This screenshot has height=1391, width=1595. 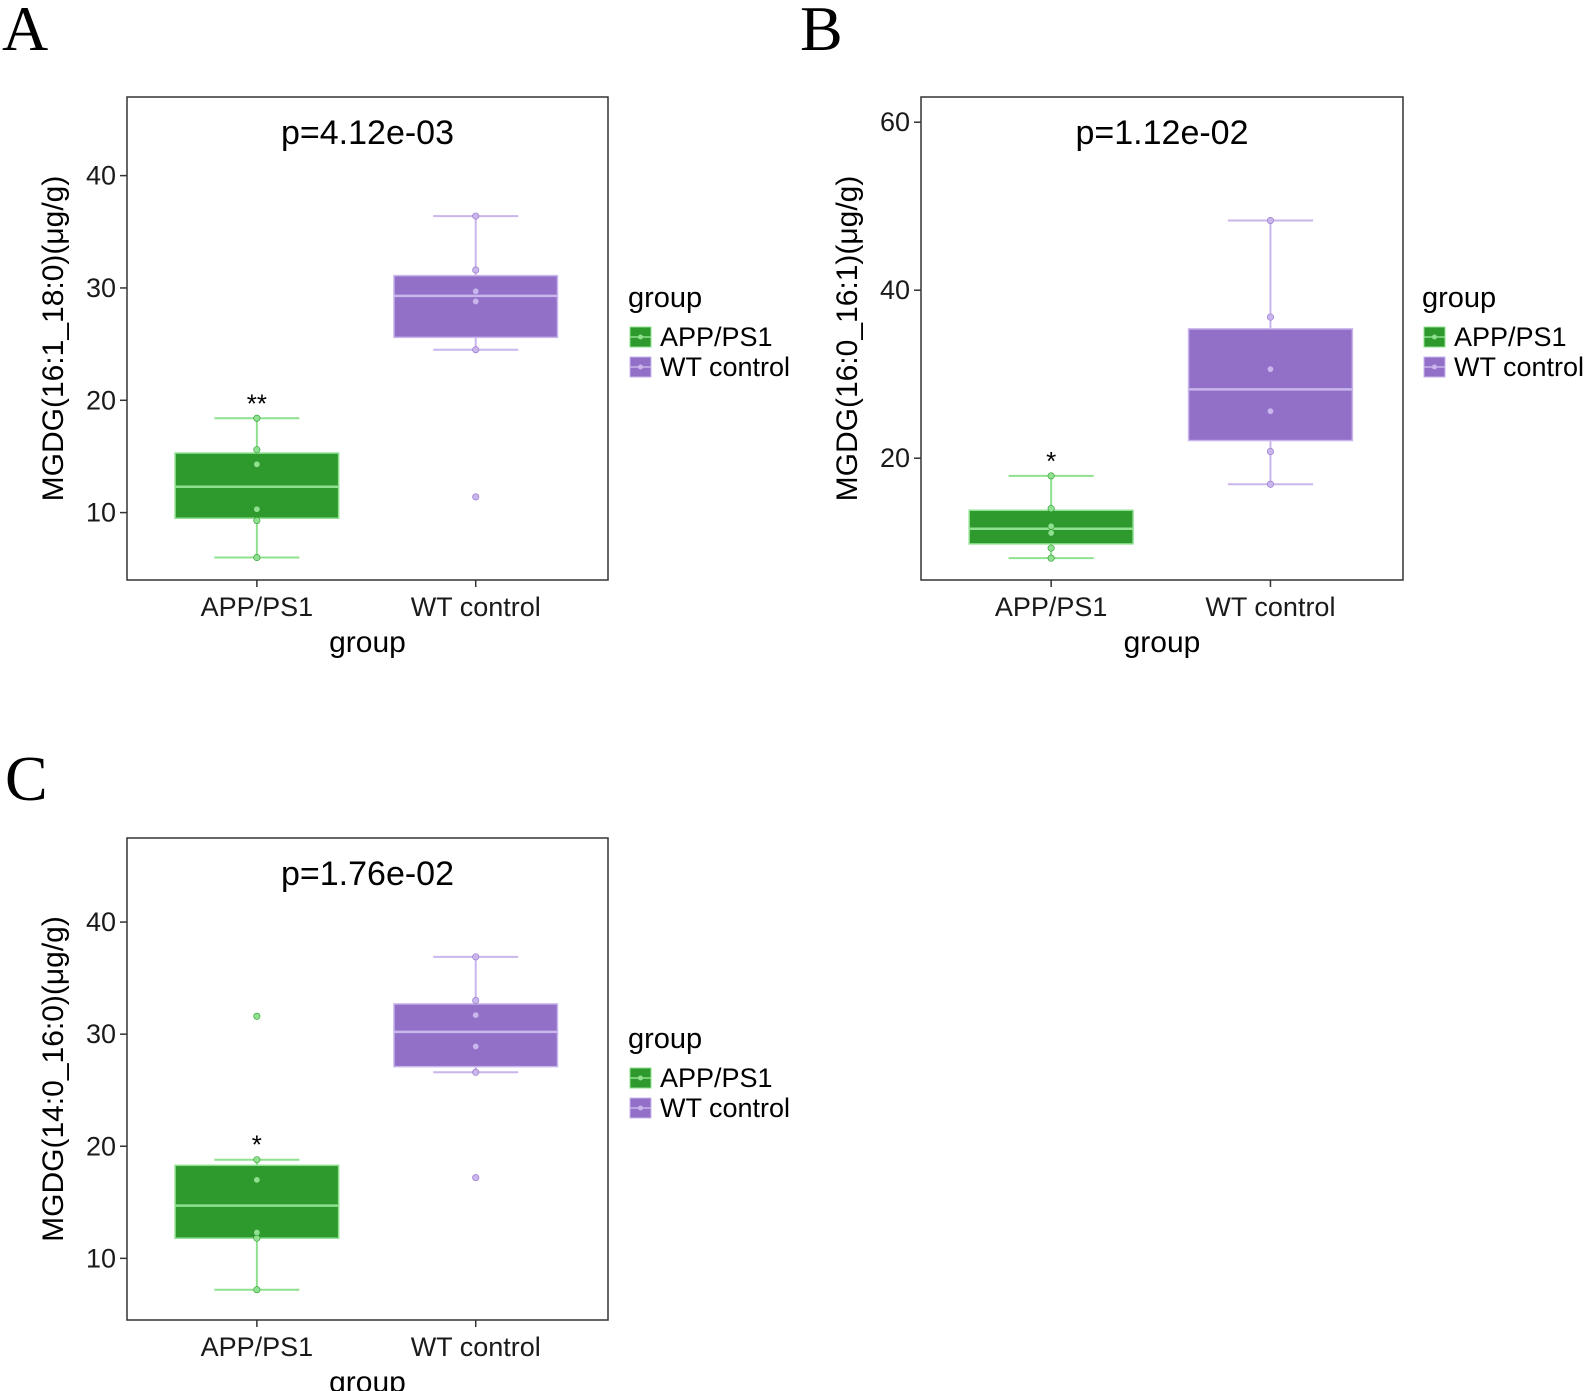 I want to click on plot-title: p=4.12e-03, so click(x=367, y=133).